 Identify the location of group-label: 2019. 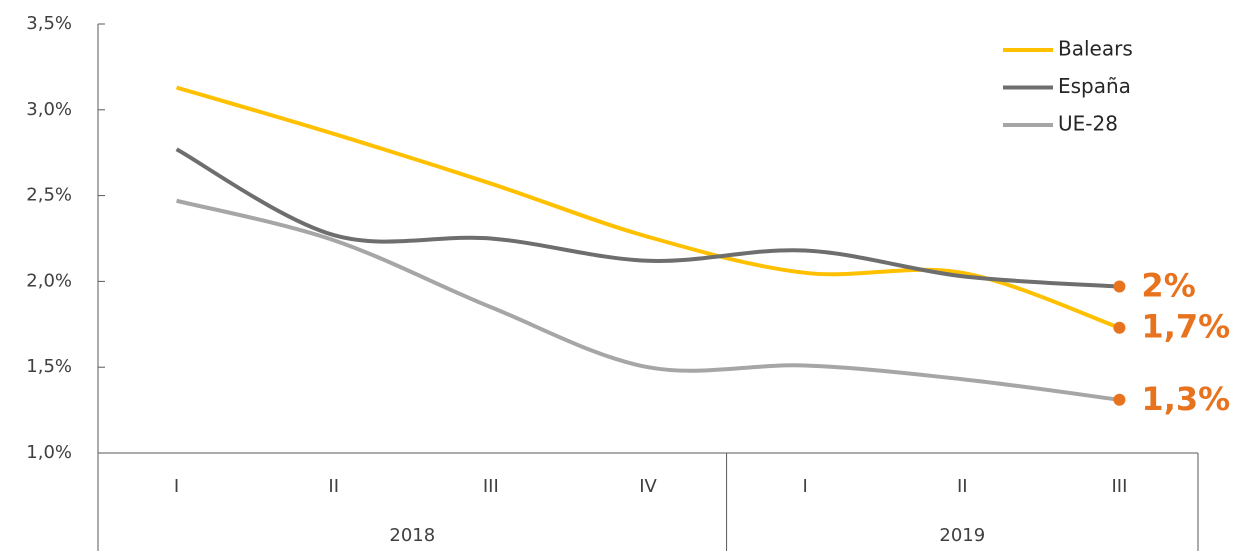
(962, 535).